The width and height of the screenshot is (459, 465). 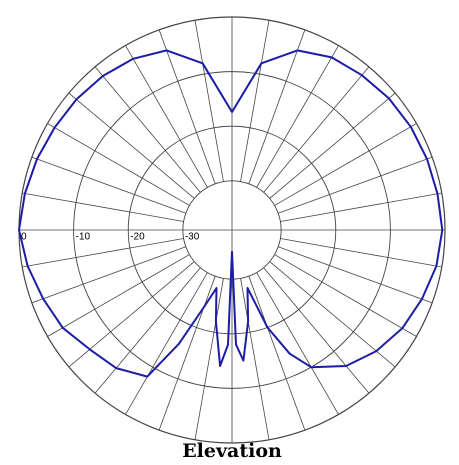 I want to click on r-tick-label: -20, so click(x=137, y=236).